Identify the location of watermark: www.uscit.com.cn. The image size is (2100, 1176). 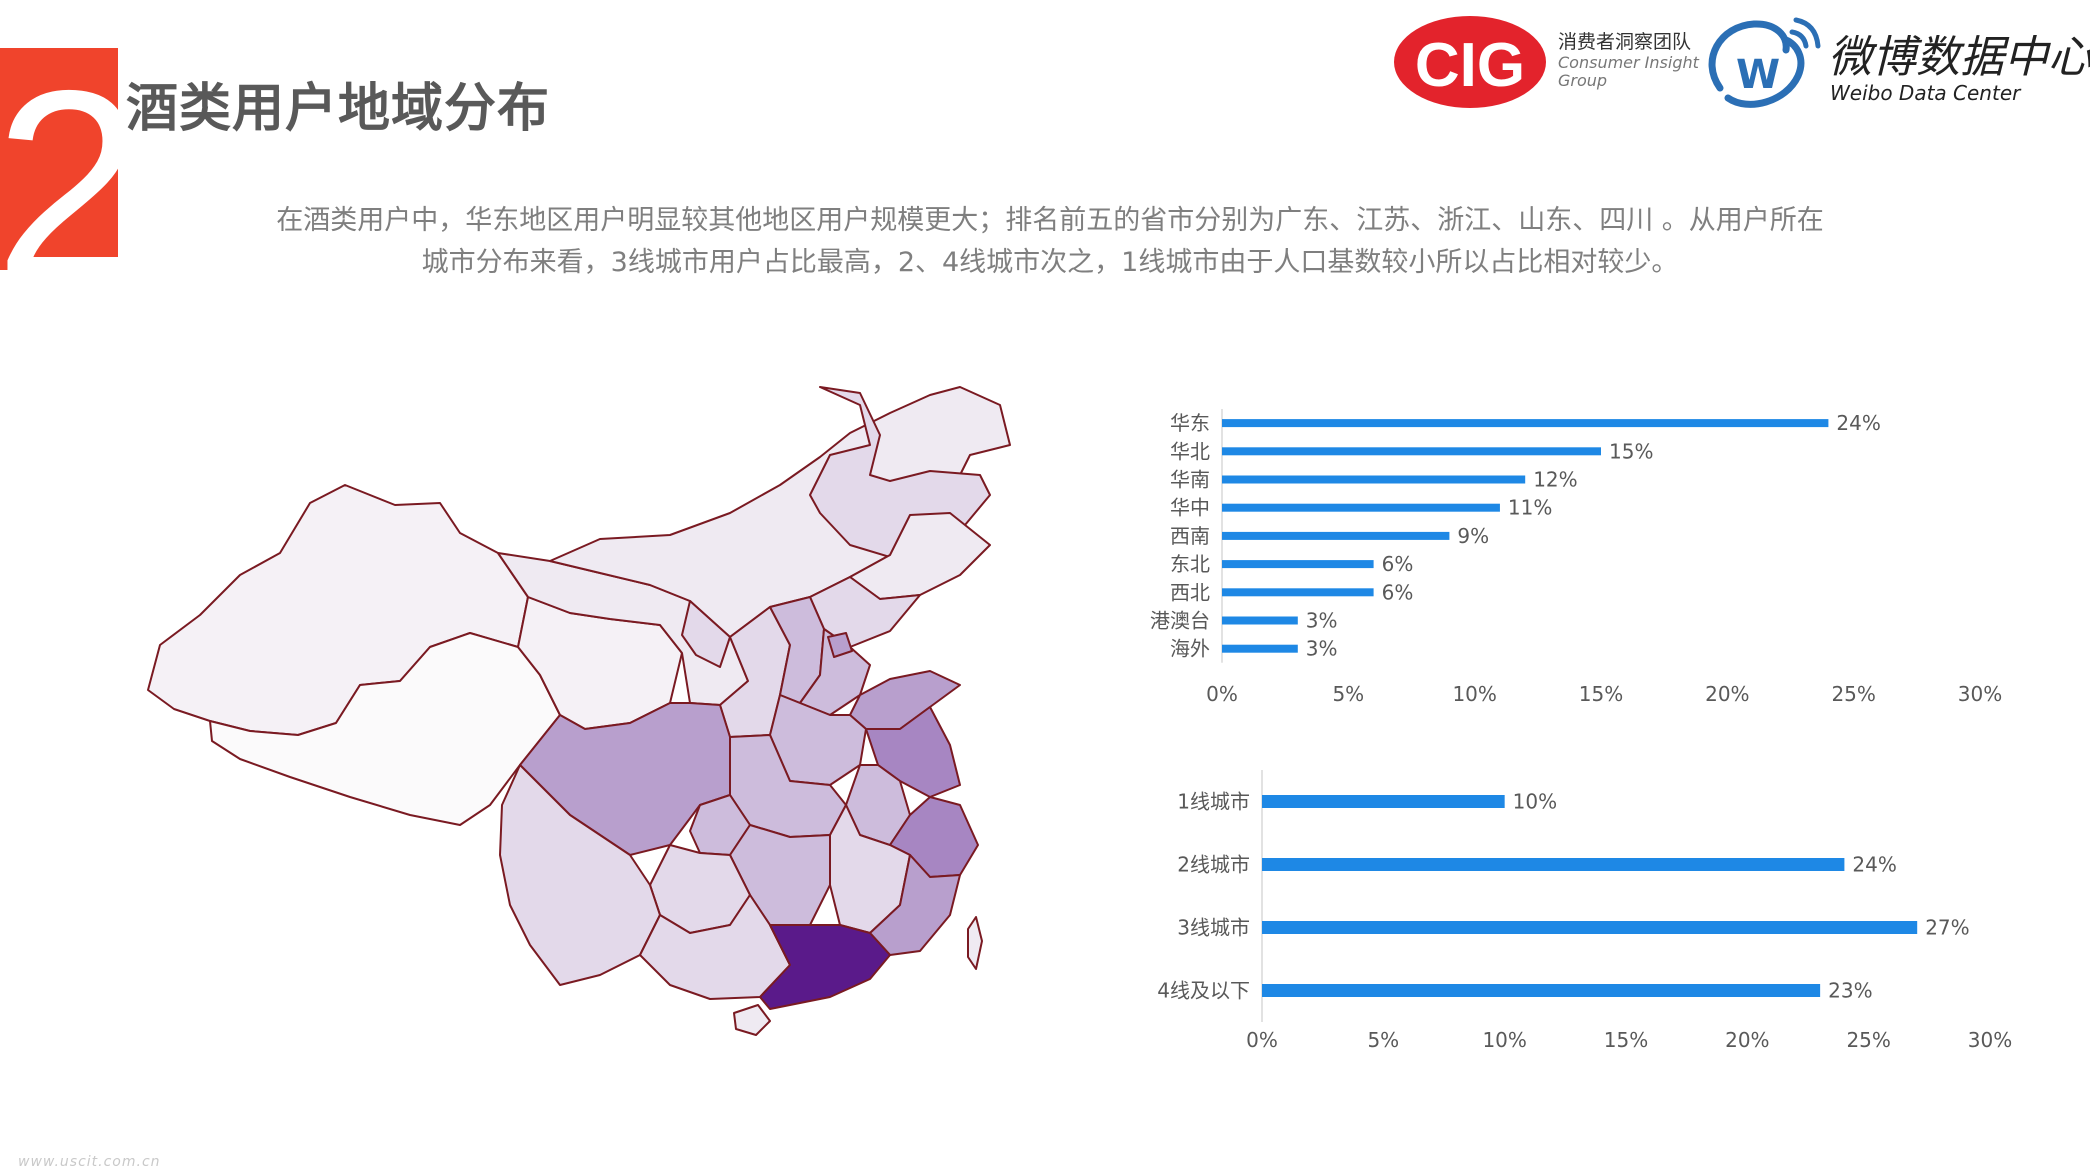
(89, 1162).